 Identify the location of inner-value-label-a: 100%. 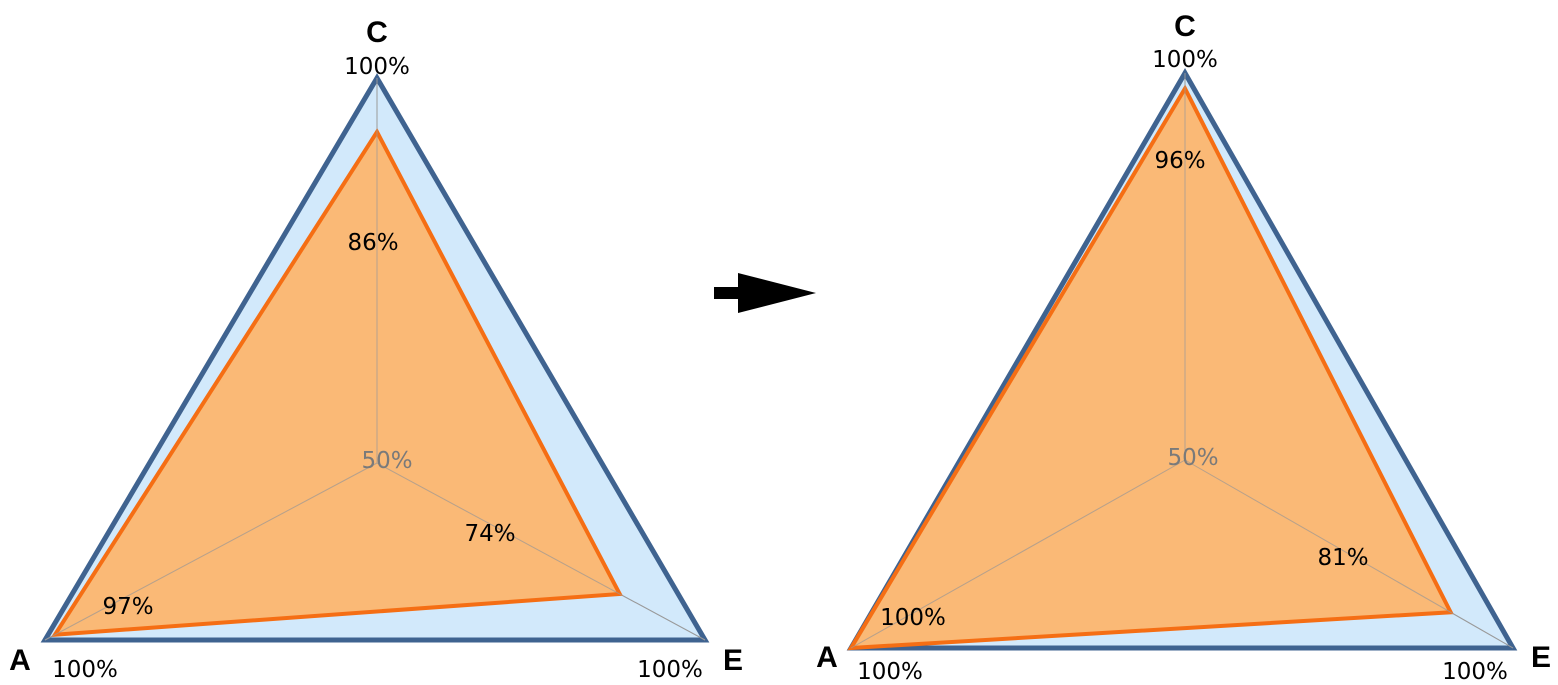
(913, 618).